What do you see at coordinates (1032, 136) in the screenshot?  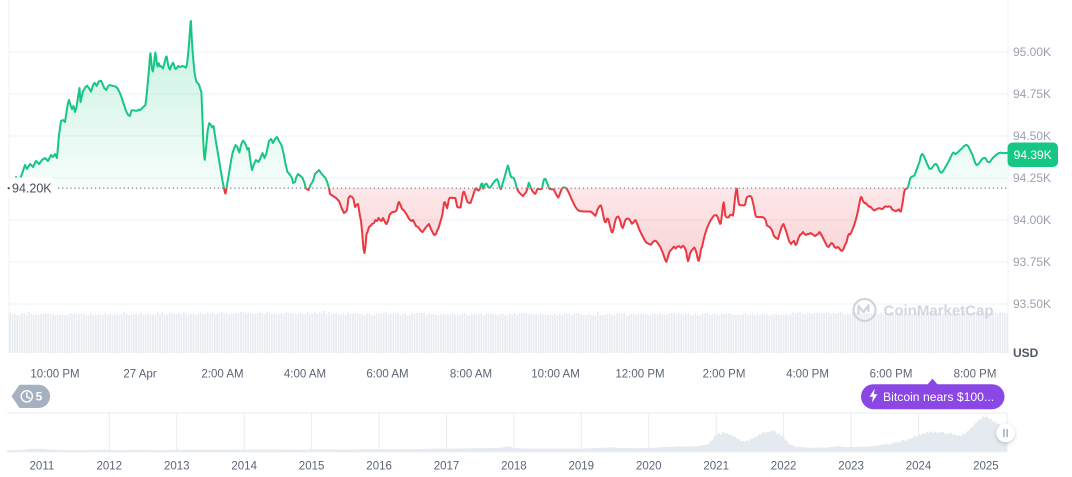 I see `svg-text: 94.50K` at bounding box center [1032, 136].